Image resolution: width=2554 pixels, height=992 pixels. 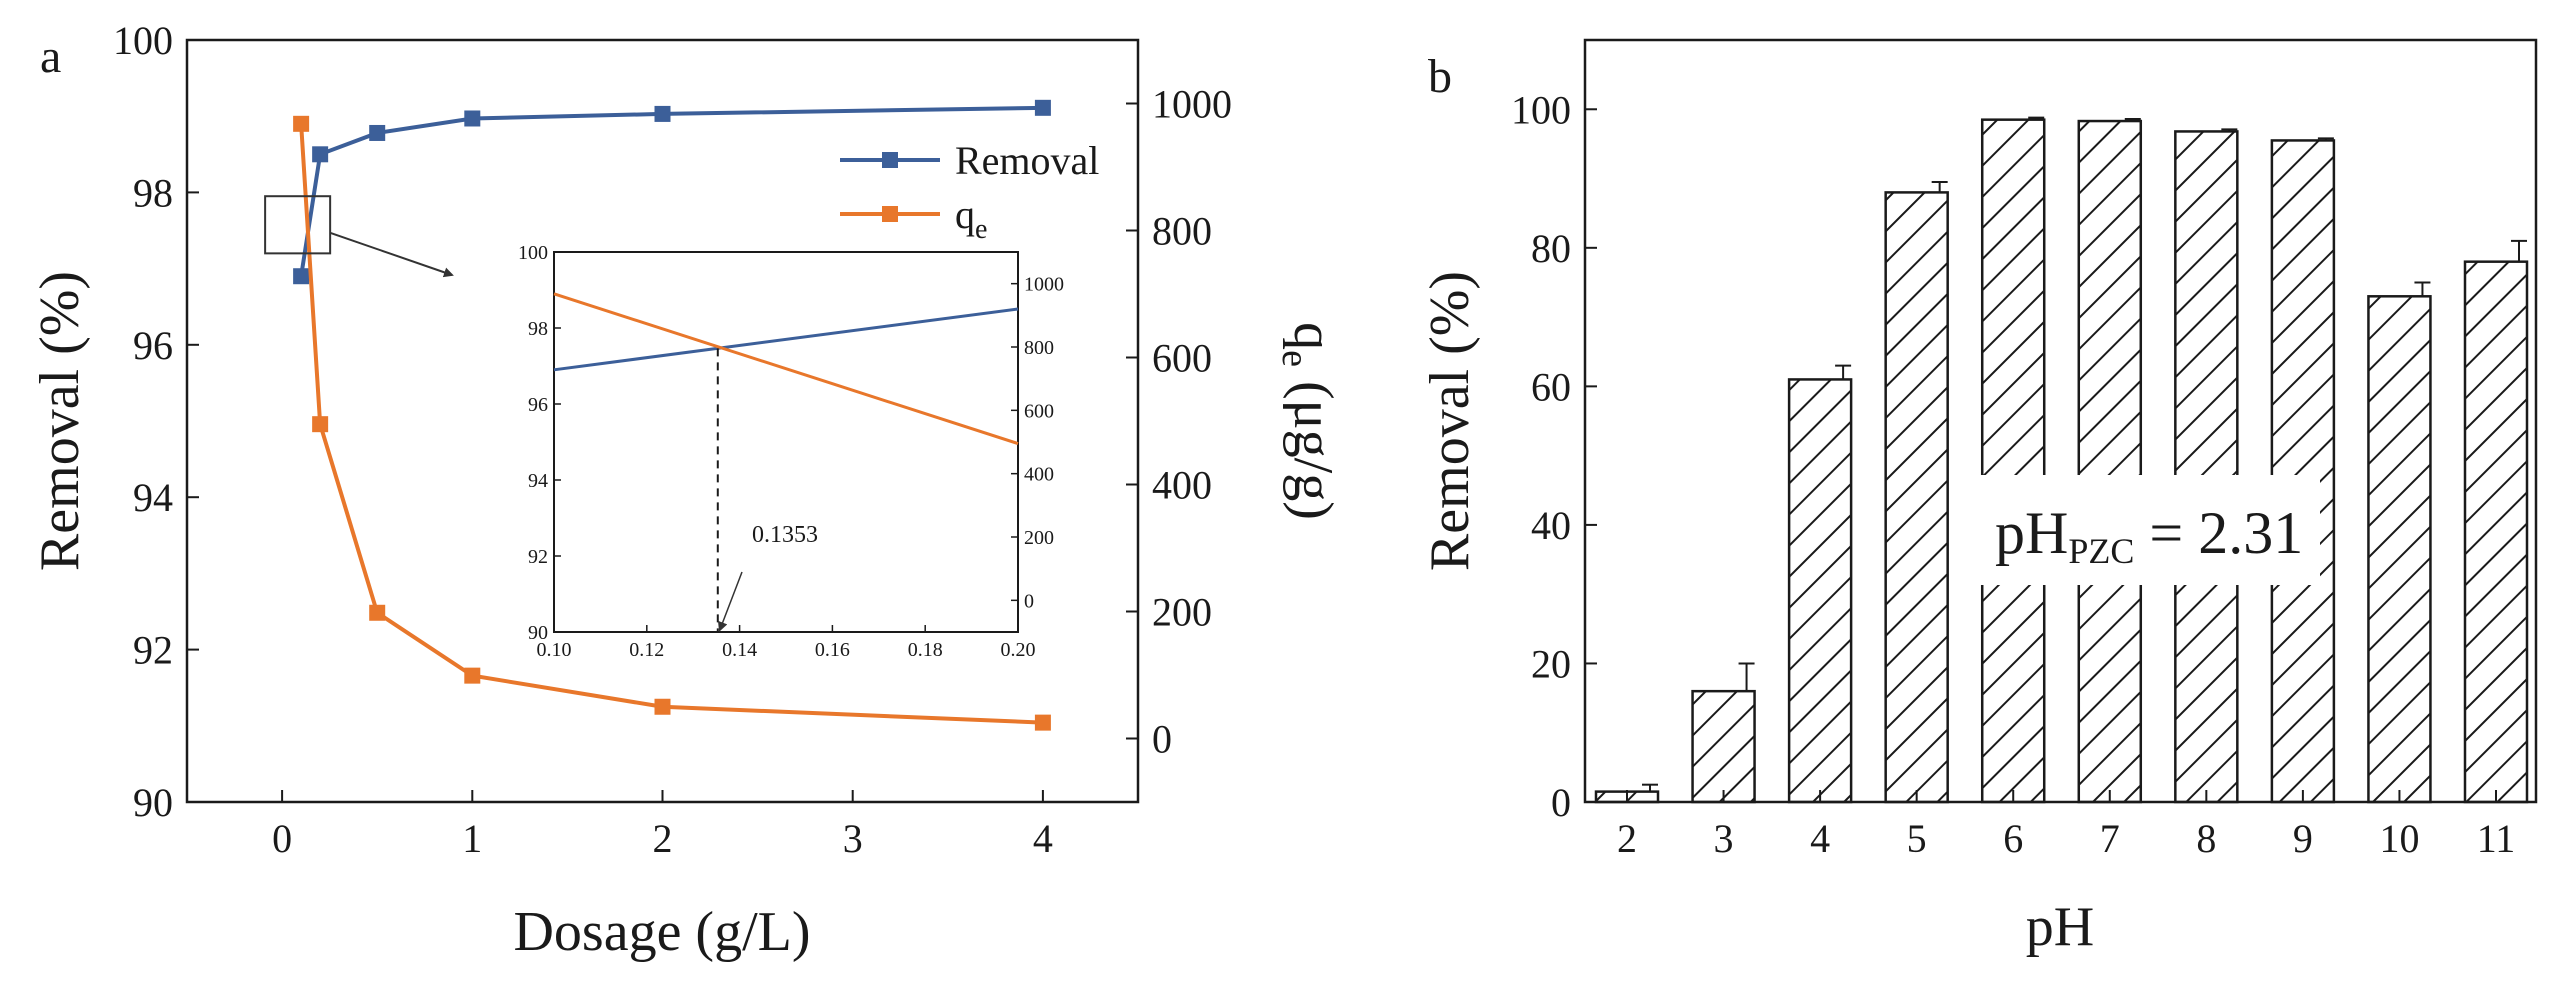 What do you see at coordinates (538, 557) in the screenshot?
I see `inset-y-tick-label: 92` at bounding box center [538, 557].